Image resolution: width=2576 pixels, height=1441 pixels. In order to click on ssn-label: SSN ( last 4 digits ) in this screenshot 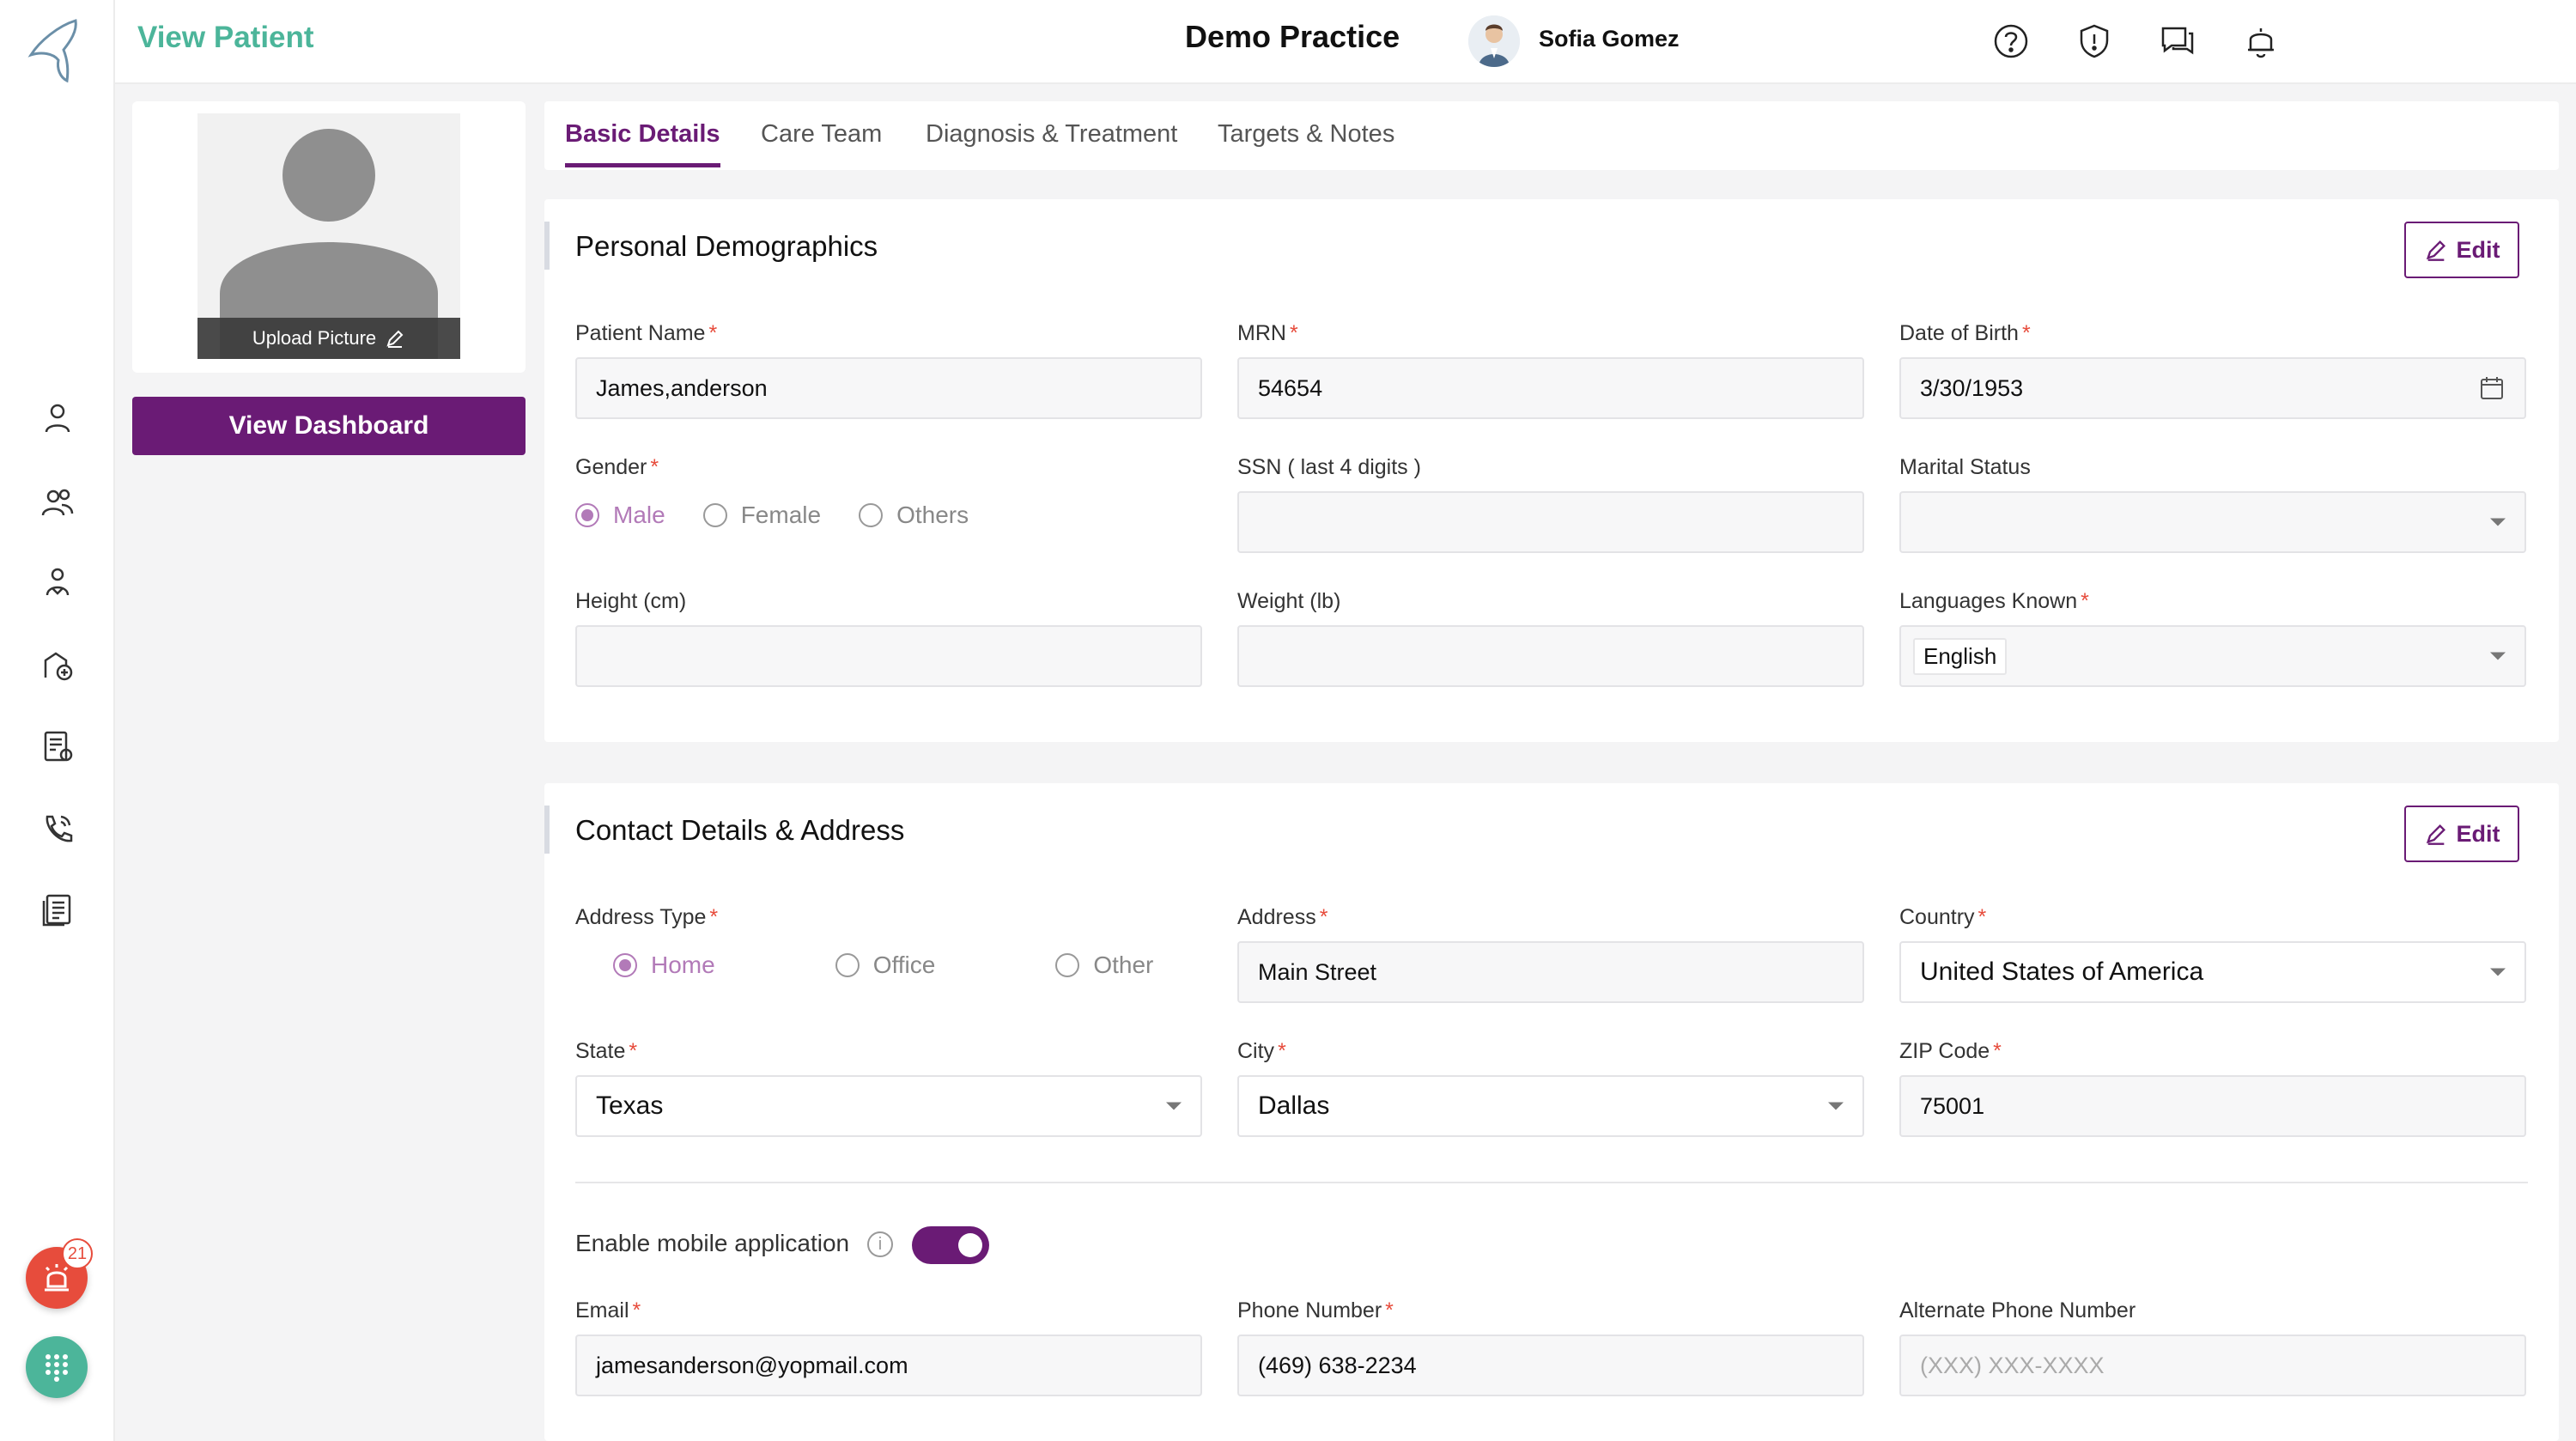, I will do `click(1329, 467)`.